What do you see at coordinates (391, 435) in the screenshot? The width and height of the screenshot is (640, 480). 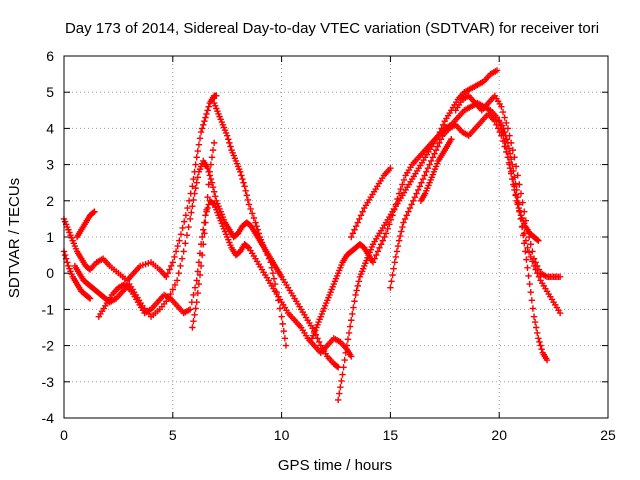 I see `x-tick-label: 15` at bounding box center [391, 435].